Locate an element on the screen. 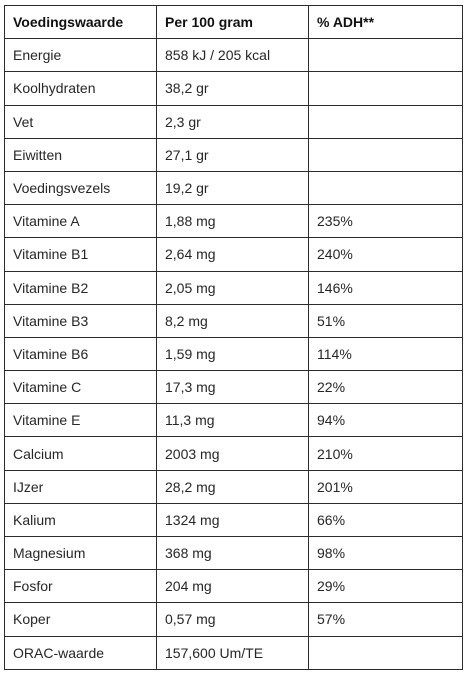 This screenshot has width=466, height=674. table-row: Koolhydraten 38,2 gr is located at coordinates (233, 88).